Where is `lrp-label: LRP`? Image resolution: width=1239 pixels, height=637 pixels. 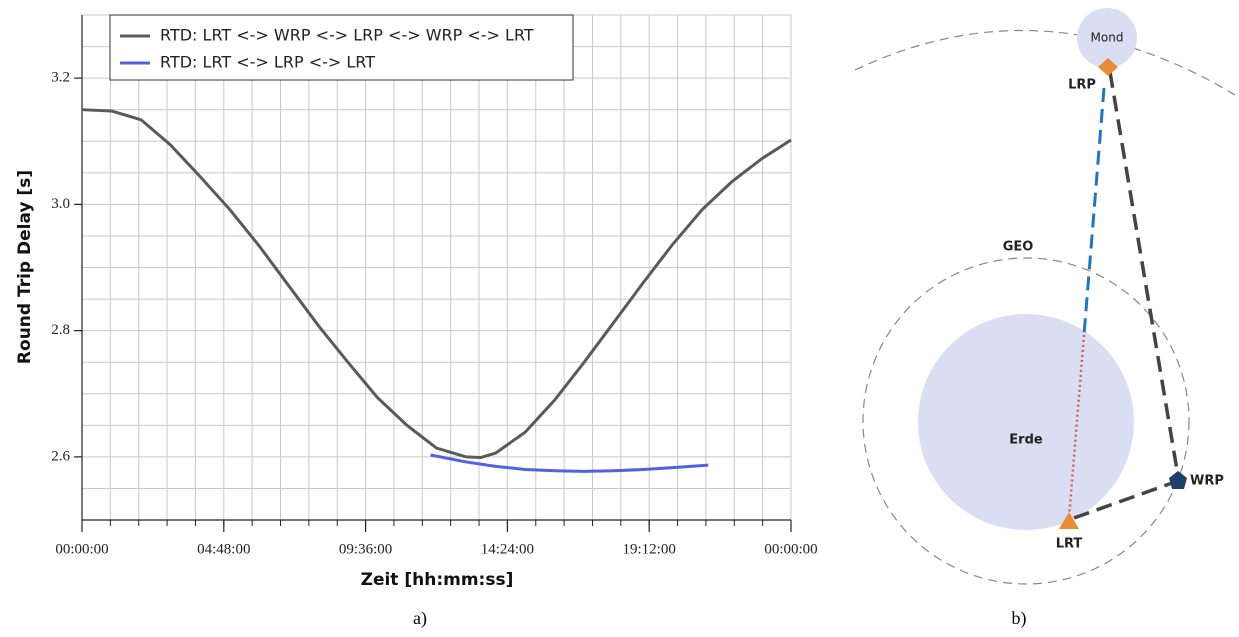
lrp-label: LRP is located at coordinates (1082, 85).